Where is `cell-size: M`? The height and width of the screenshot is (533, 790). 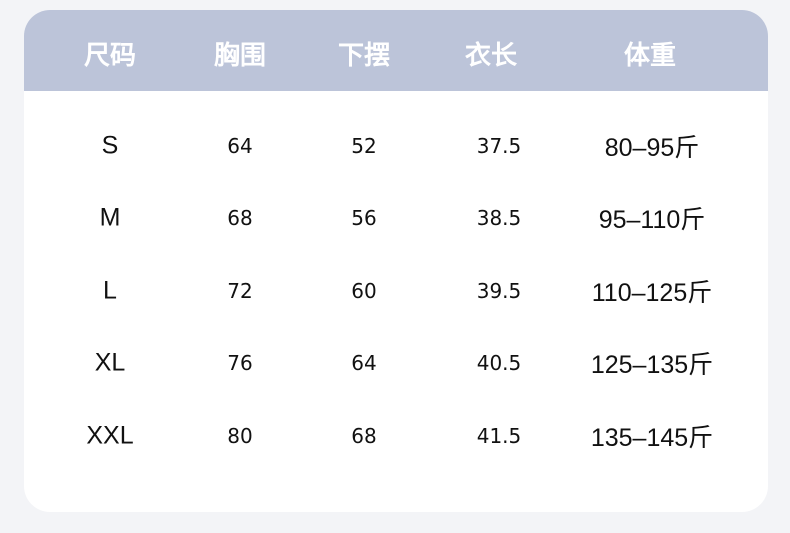
cell-size: M is located at coordinates (110, 217).